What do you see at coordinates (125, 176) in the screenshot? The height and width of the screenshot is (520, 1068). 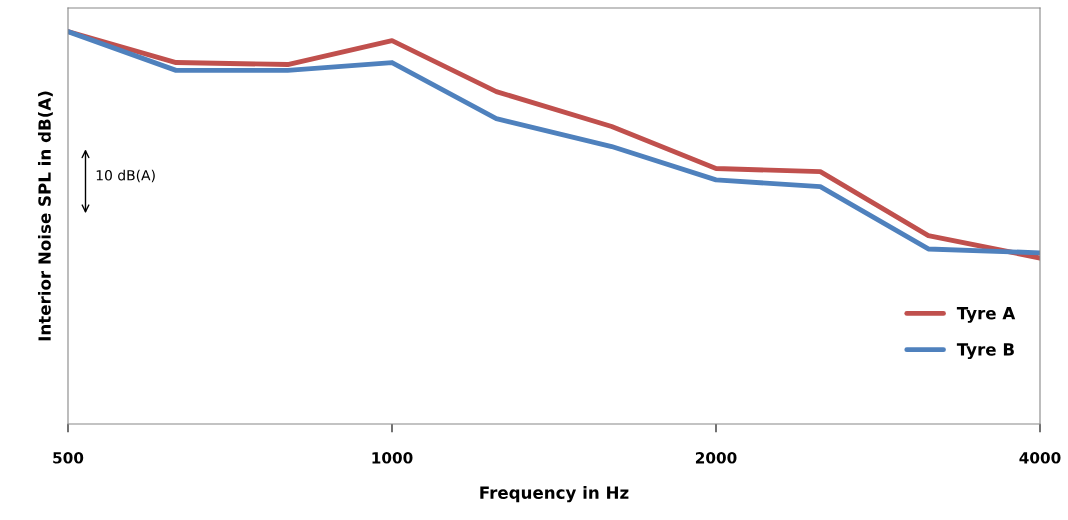 I see `annotation: 10 dB(A)` at bounding box center [125, 176].